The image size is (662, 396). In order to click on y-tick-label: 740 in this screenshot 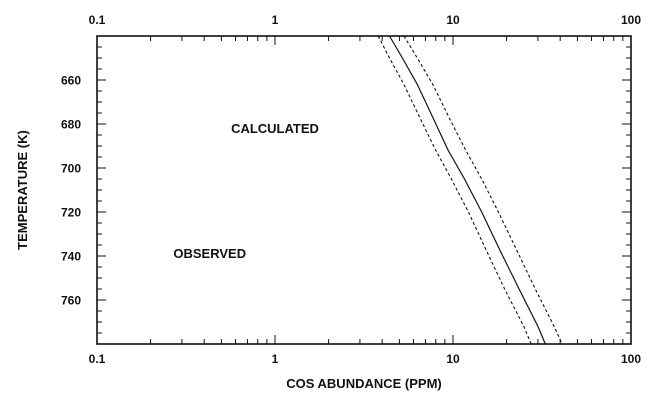, I will do `click(71, 257)`.